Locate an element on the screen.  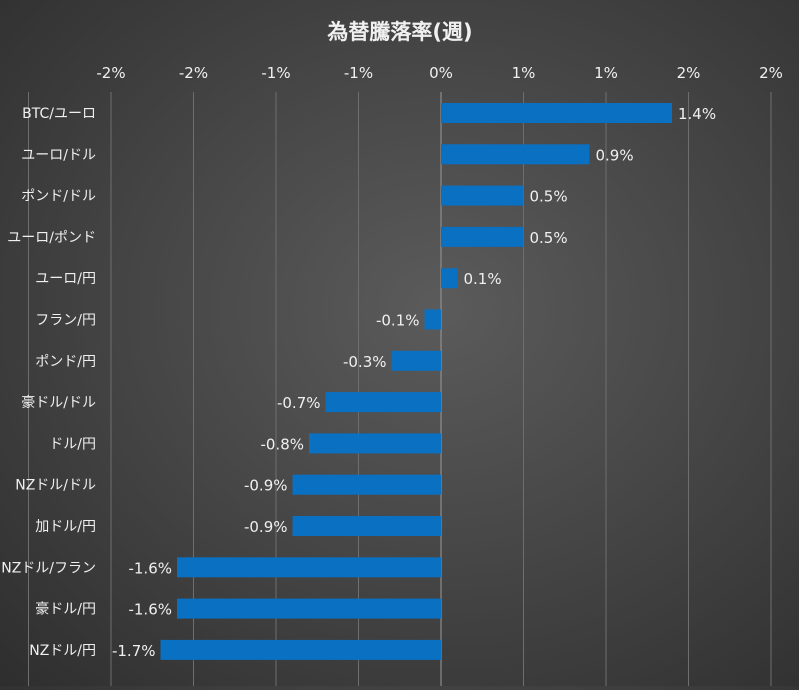
data-label: 0.9% is located at coordinates (615, 155).